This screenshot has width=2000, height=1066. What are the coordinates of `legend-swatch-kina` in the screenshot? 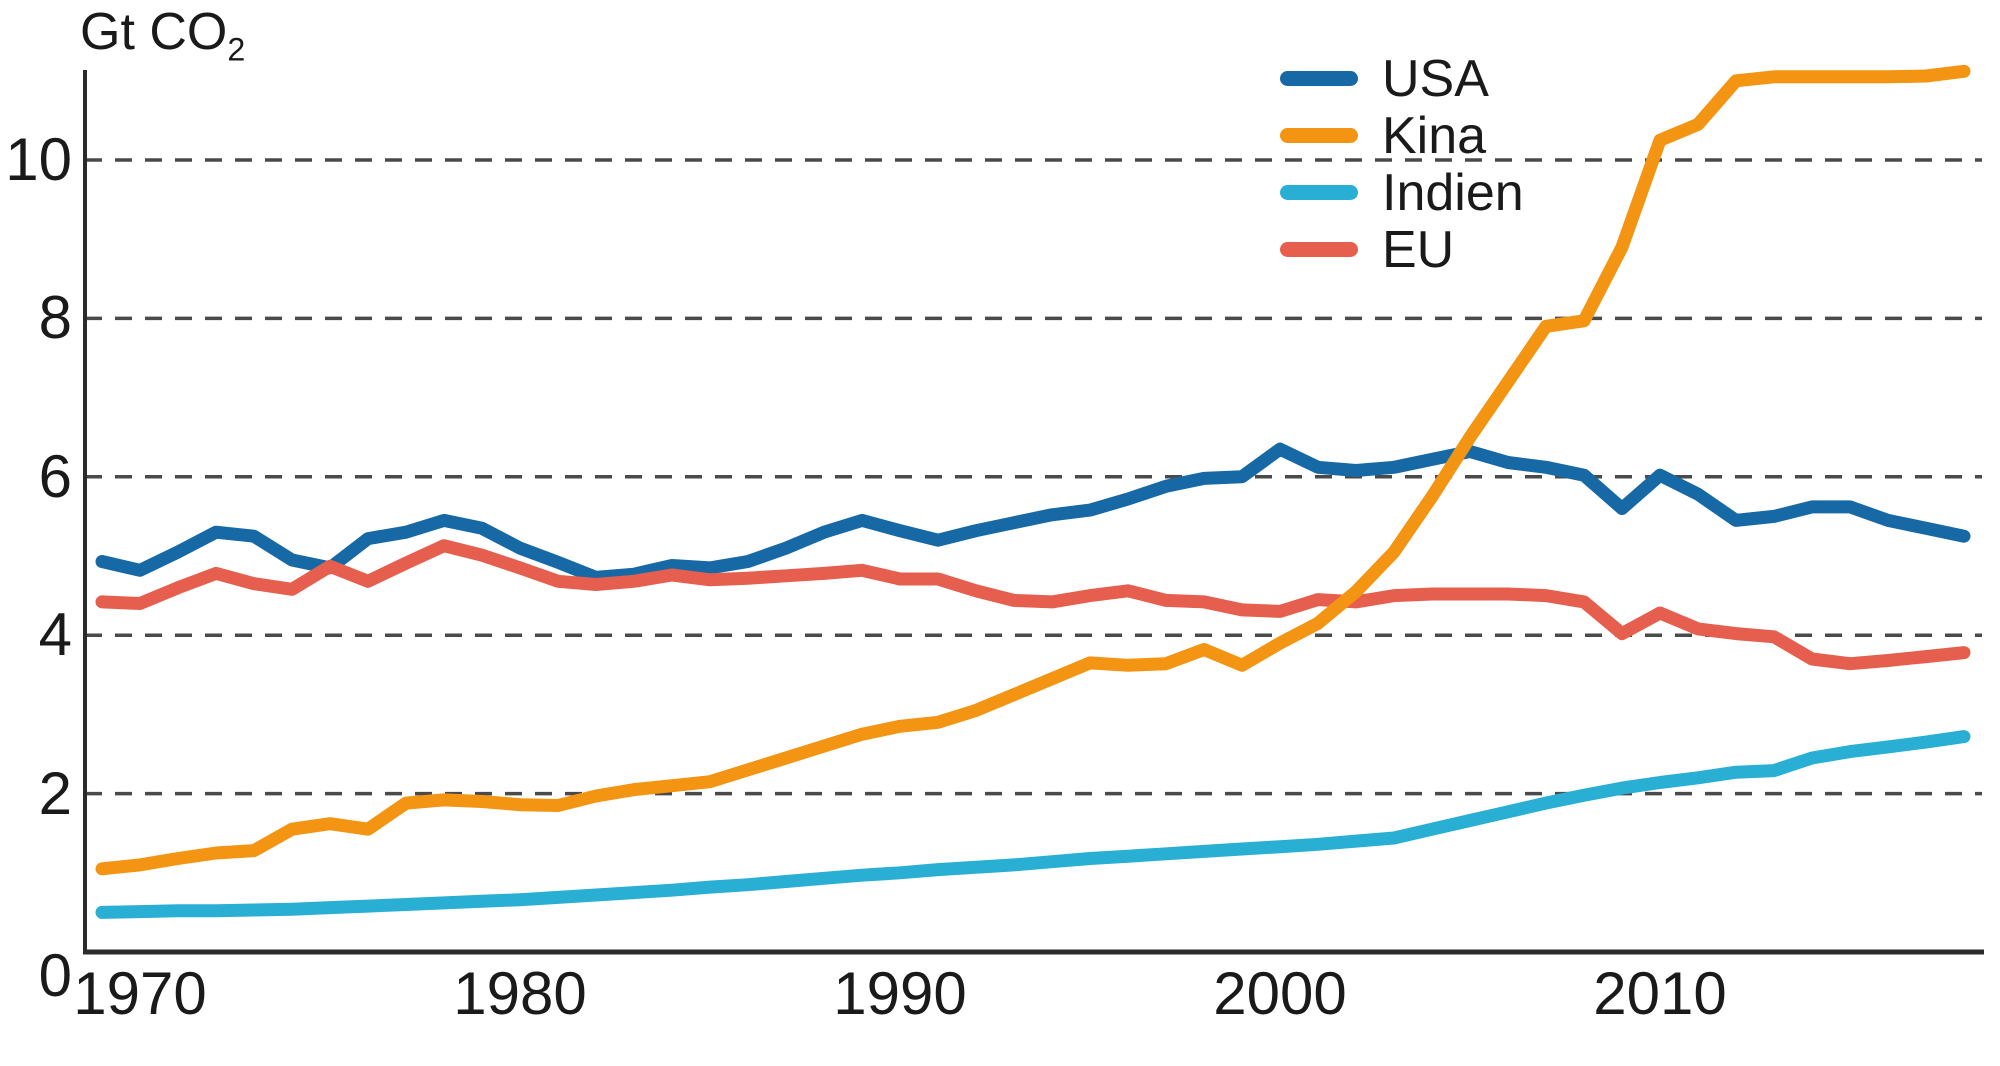 It's located at (1319, 135).